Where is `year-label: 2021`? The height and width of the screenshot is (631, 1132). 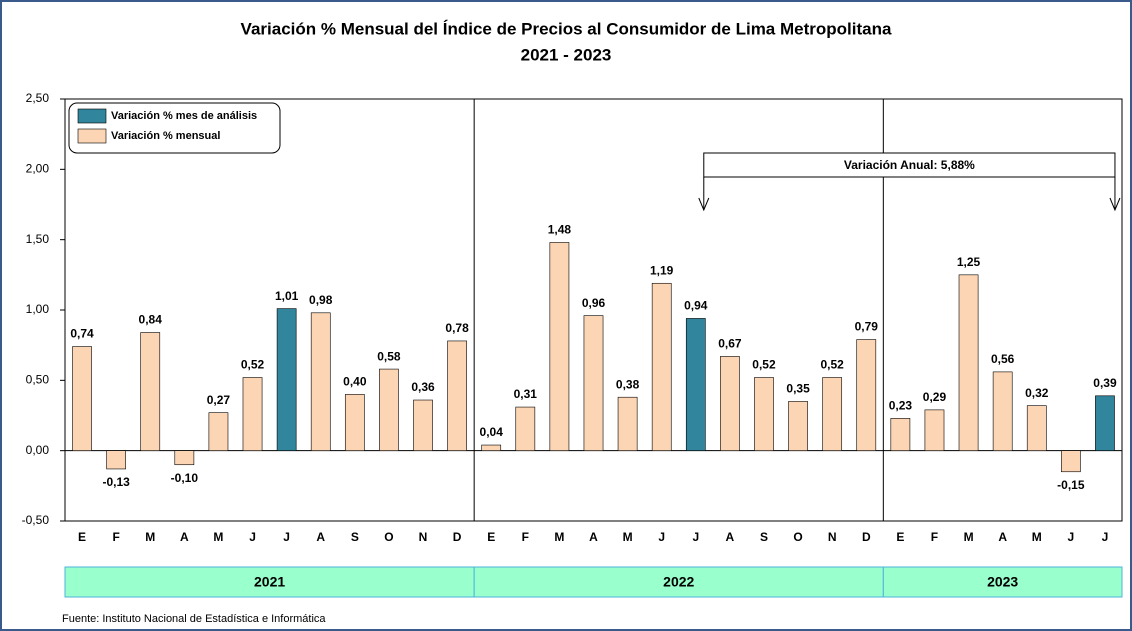
year-label: 2021 is located at coordinates (269, 582).